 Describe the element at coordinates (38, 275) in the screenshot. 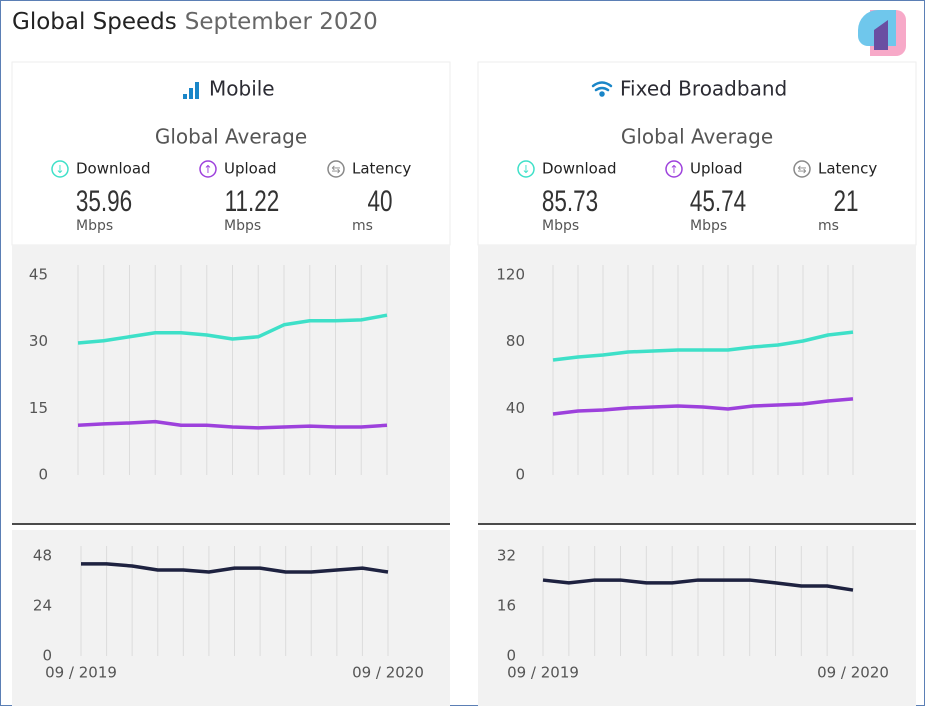

I see `y-tick-label: 45` at that location.